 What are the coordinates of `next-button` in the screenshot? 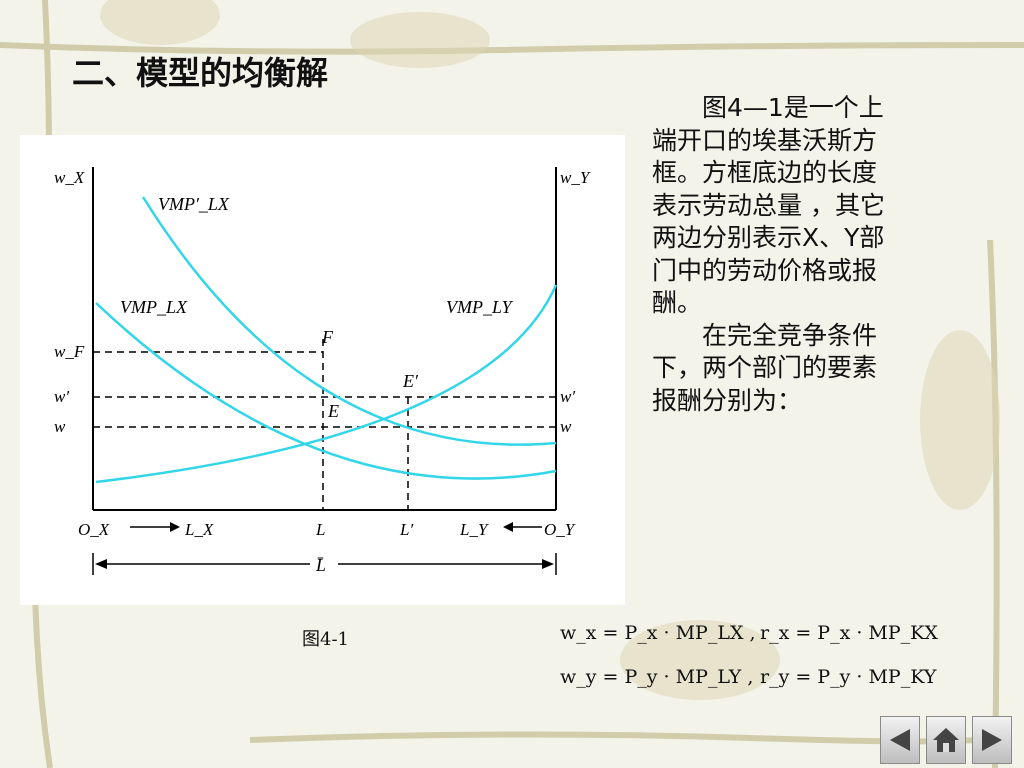 It's located at (992, 740).